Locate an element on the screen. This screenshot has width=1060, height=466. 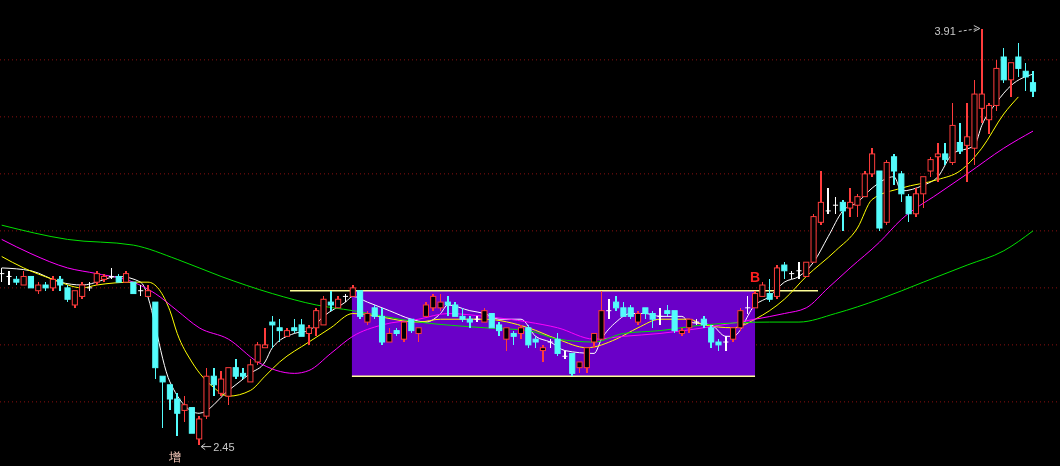
annotation: 增 is located at coordinates (175, 457).